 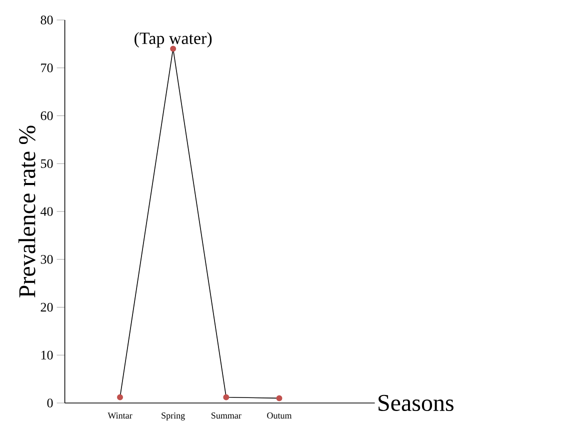 I want to click on y-tick-label: 0, so click(x=50, y=403).